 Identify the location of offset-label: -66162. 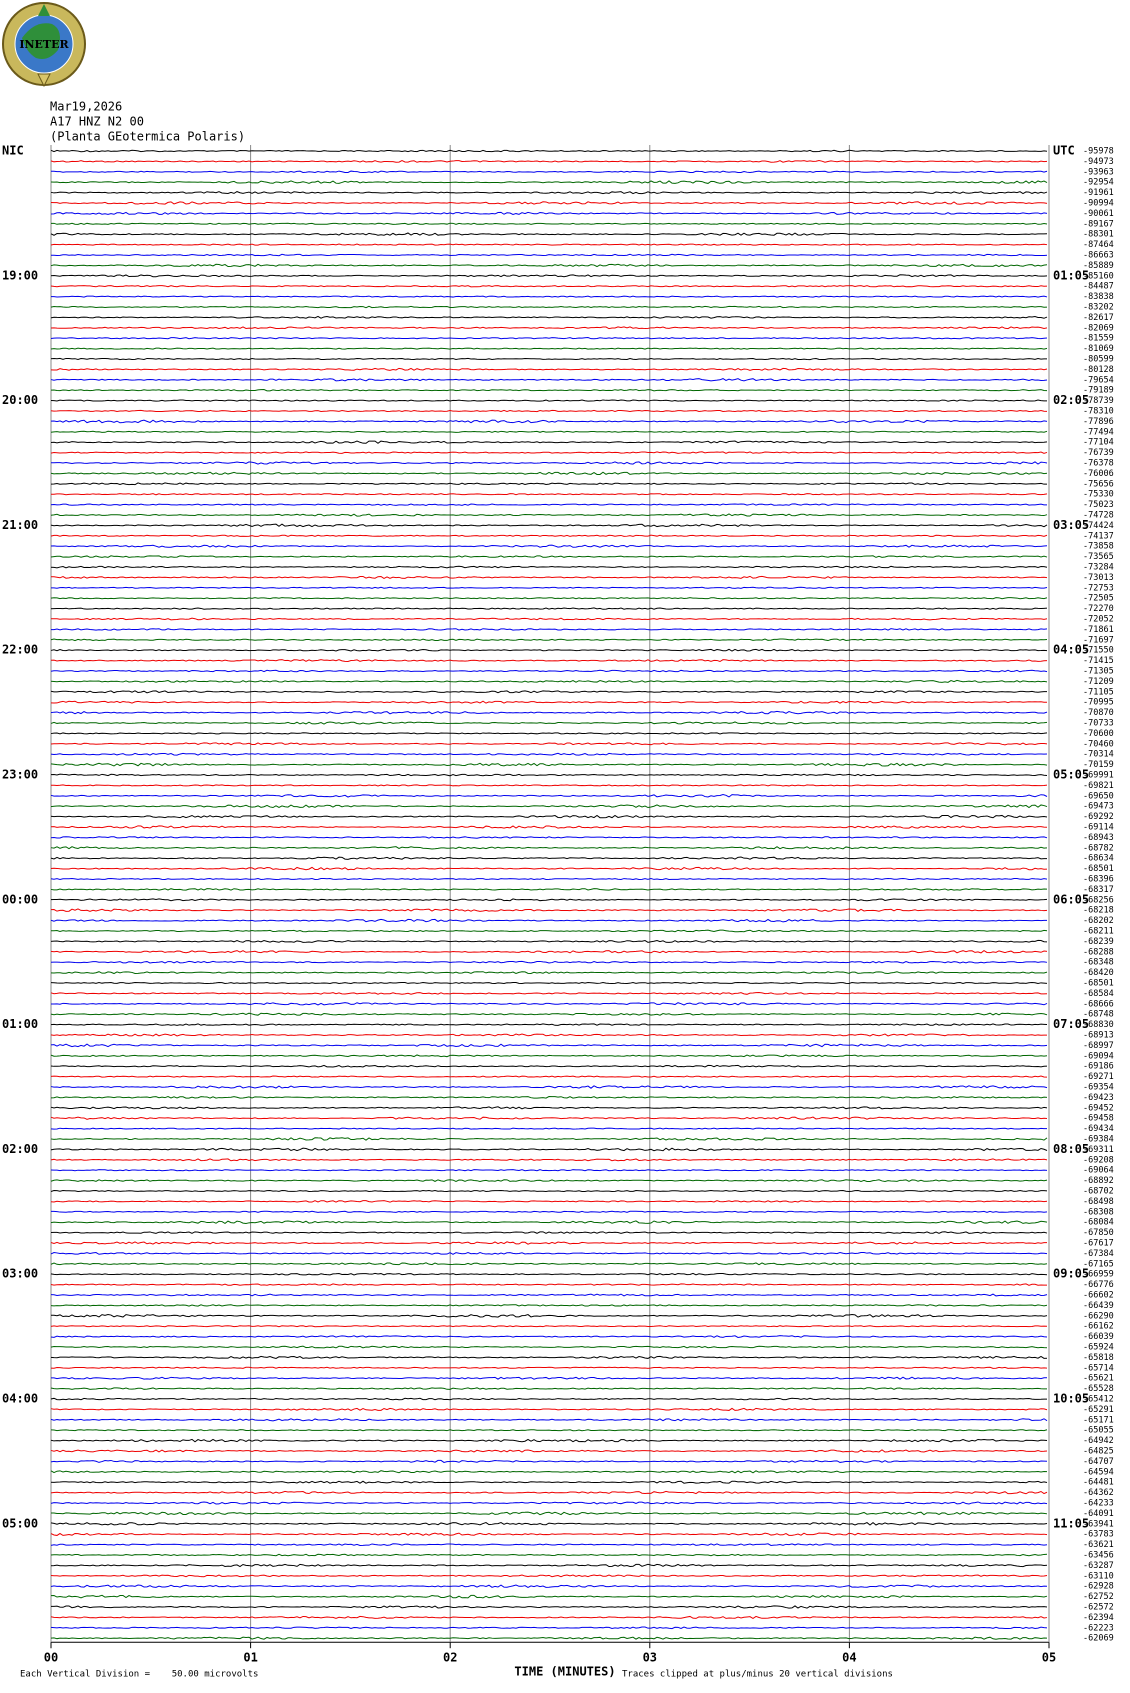
(1098, 1327).